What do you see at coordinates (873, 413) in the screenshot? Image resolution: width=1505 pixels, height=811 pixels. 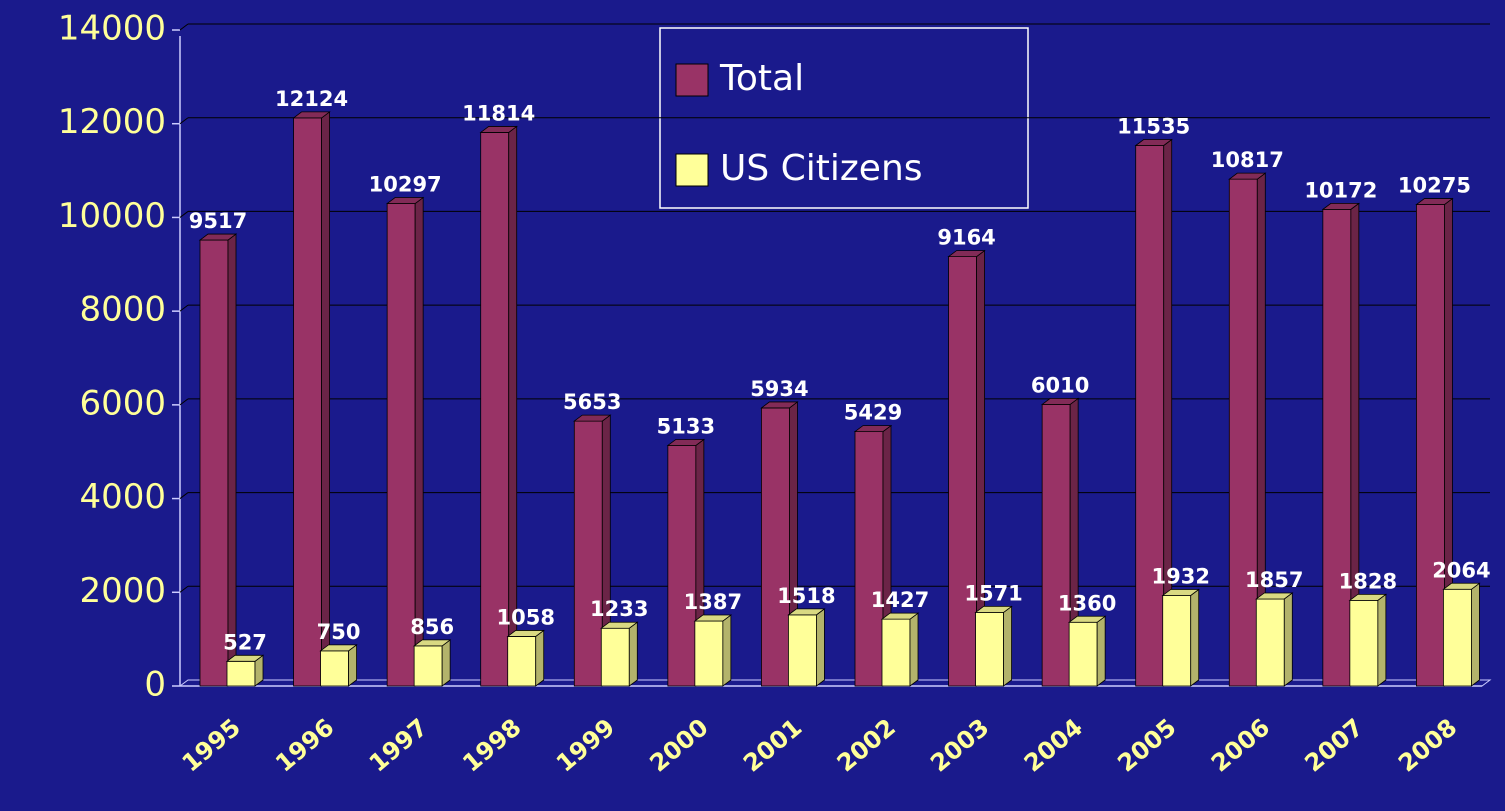 I see `data-label: 5429` at bounding box center [873, 413].